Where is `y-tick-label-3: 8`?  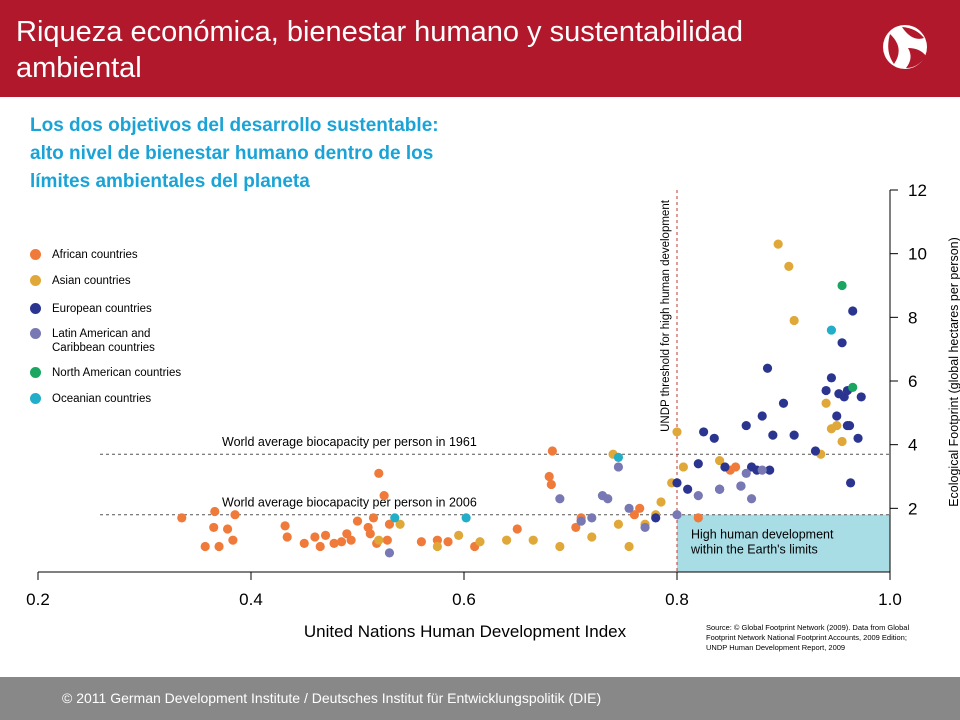 y-tick-label-3: 8 is located at coordinates (912, 317).